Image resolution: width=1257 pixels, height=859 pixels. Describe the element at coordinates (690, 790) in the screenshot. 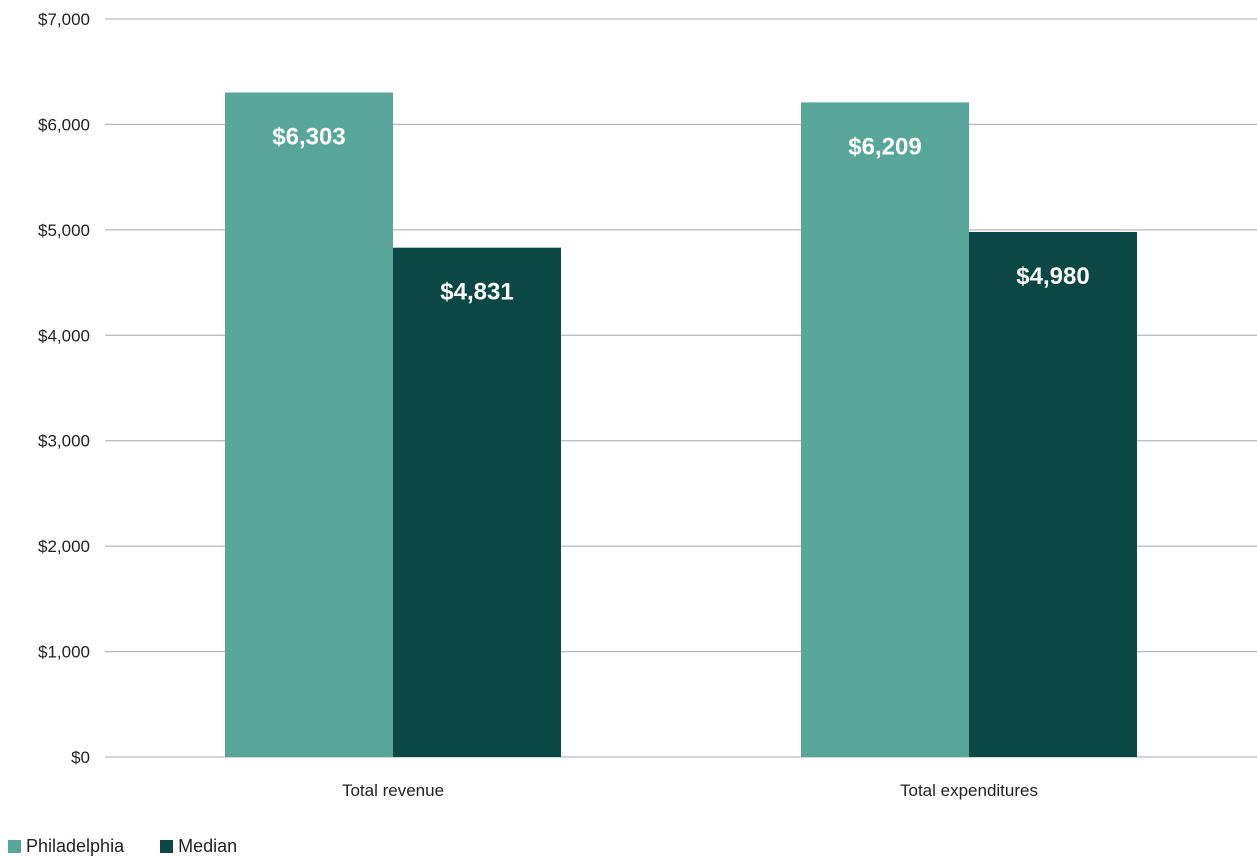

I see `x-axis-category-labels: Total revenue Total expenditures` at that location.